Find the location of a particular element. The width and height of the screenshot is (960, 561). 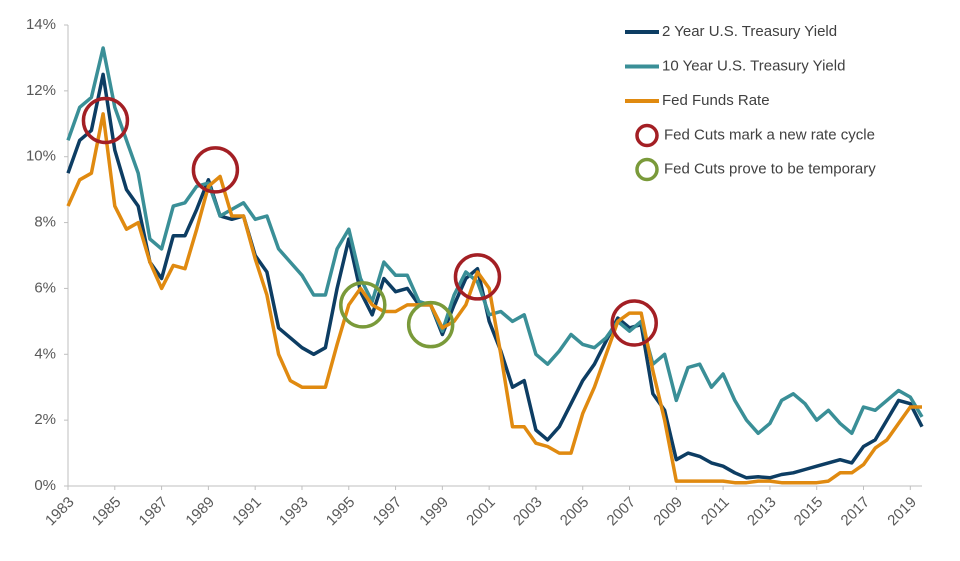

x-tick-label: 1987 is located at coordinates (154, 512).